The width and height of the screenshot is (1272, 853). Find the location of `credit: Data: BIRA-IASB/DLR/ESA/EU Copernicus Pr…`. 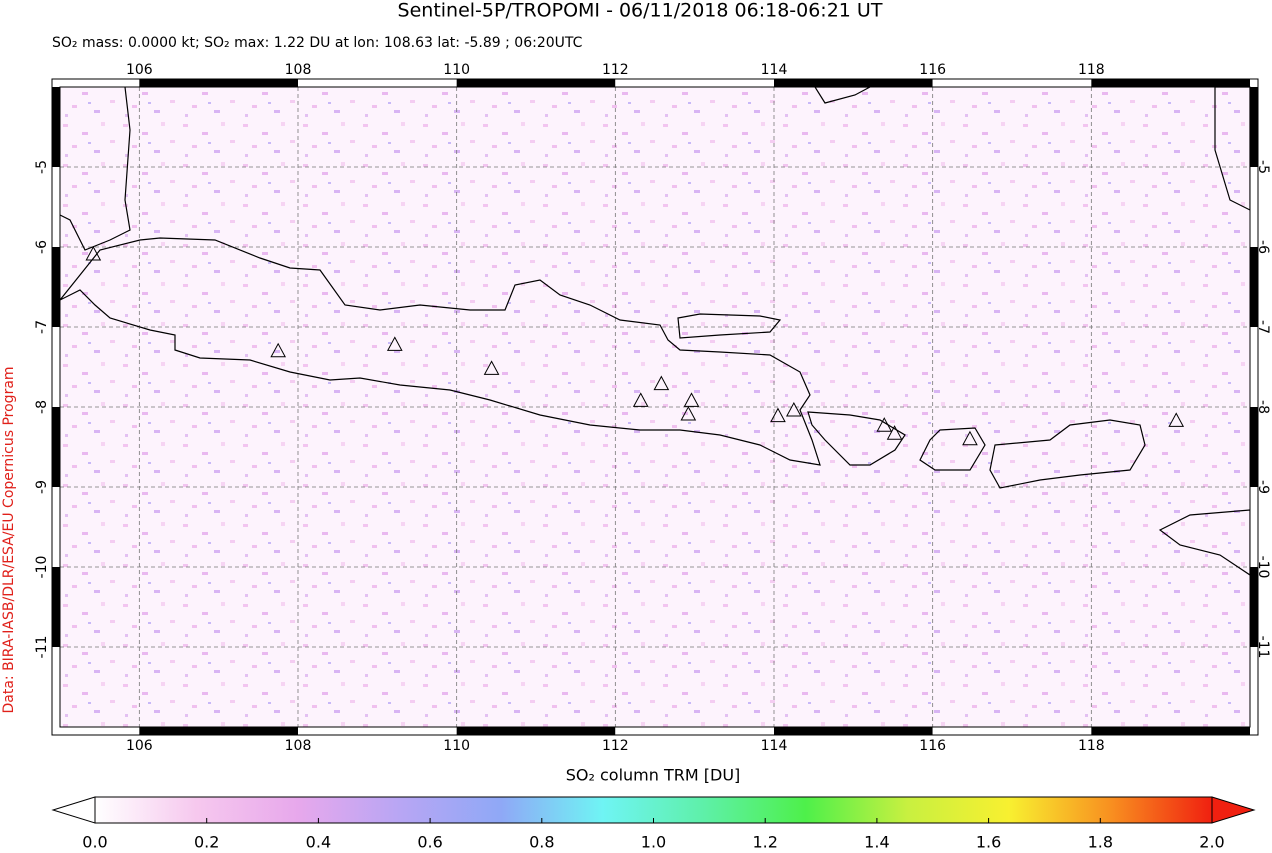

credit: Data: BIRA-IASB/DLR/ESA/EU Copernicus Pr… is located at coordinates (9, 539).